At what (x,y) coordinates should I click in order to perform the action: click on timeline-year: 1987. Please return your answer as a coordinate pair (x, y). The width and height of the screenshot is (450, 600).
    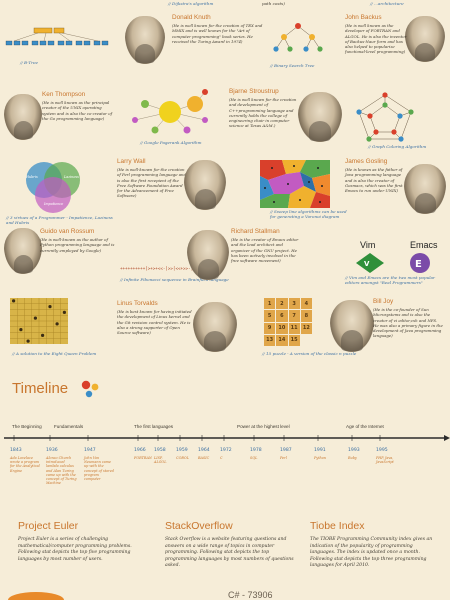
    Looking at the image, I should click on (286, 450).